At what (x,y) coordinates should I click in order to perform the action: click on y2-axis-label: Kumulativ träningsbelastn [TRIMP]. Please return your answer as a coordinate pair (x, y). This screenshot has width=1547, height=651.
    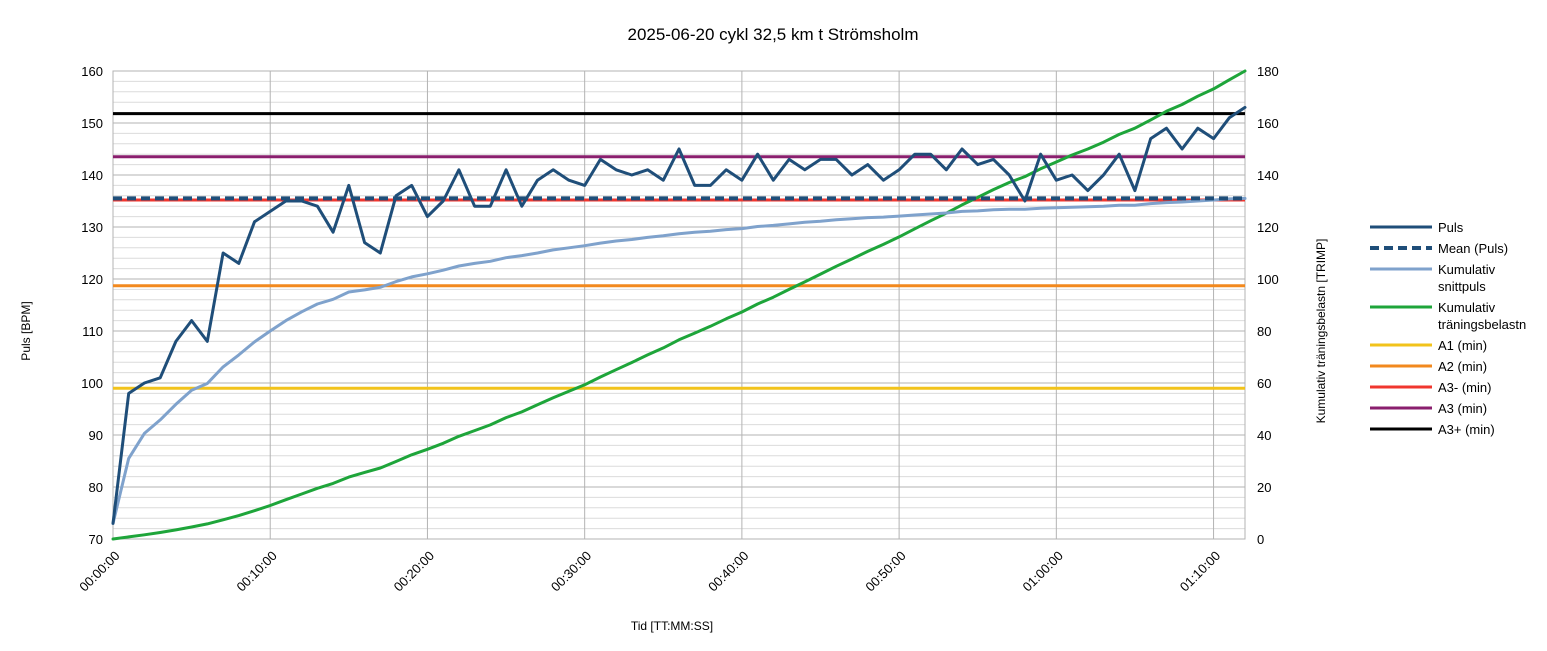
    Looking at the image, I should click on (1321, 331).